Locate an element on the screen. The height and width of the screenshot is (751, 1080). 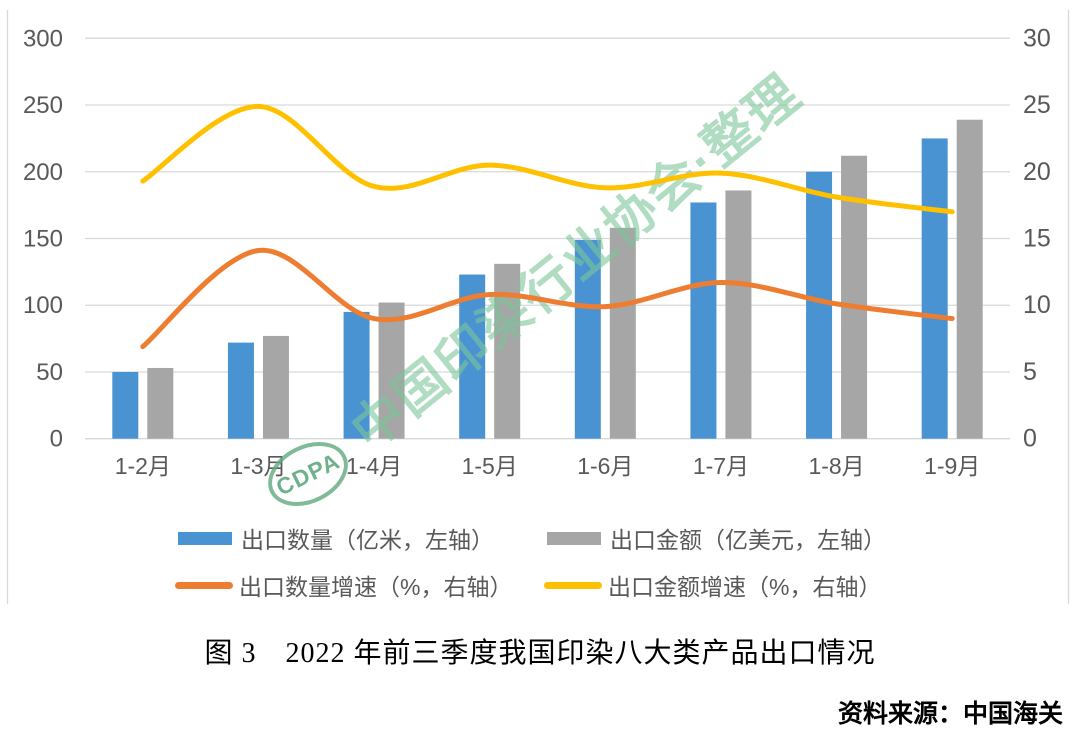
x-axis-label: 1-7月 is located at coordinates (721, 466).